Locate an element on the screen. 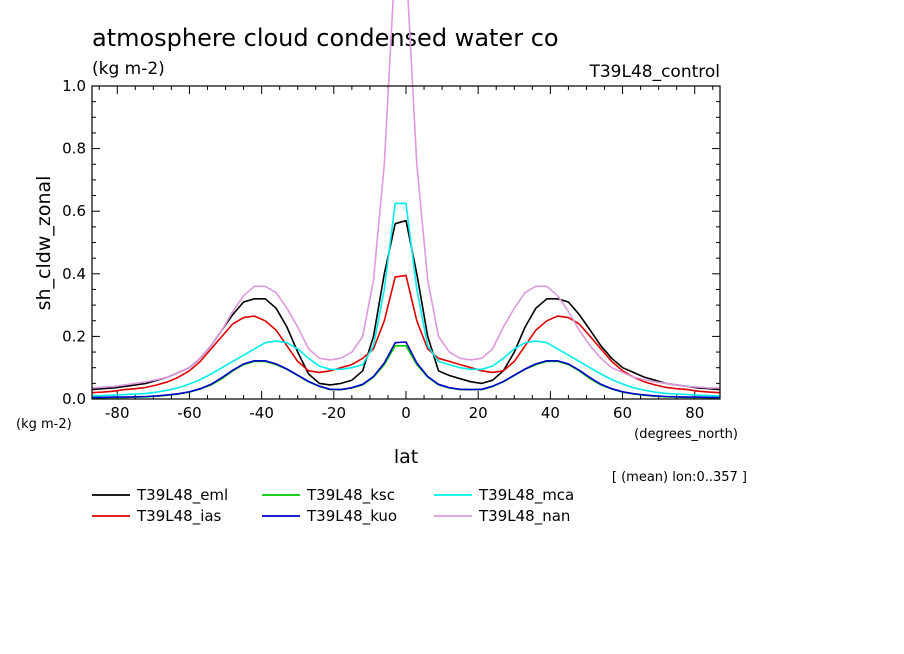 The image size is (904, 654). y-tick-label: 0.0 is located at coordinates (74, 399).